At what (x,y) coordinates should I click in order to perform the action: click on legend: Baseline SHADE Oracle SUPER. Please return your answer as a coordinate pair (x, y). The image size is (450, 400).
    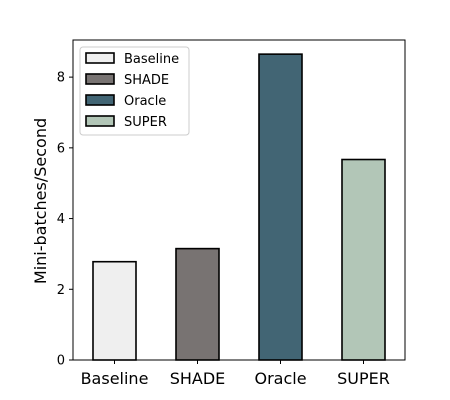
    Looking at the image, I should click on (134, 91).